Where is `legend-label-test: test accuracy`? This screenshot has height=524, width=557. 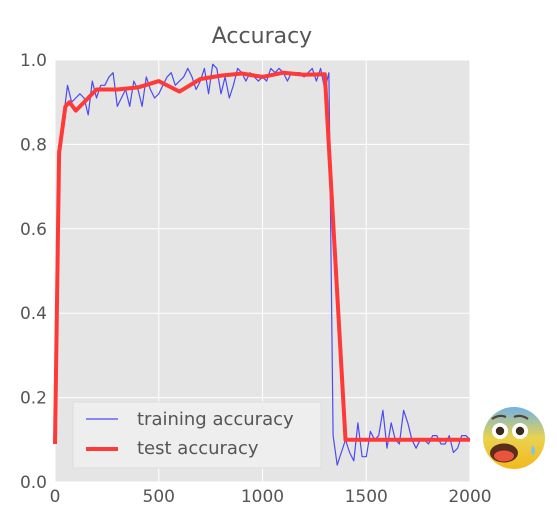
legend-label-test: test accuracy is located at coordinates (198, 448).